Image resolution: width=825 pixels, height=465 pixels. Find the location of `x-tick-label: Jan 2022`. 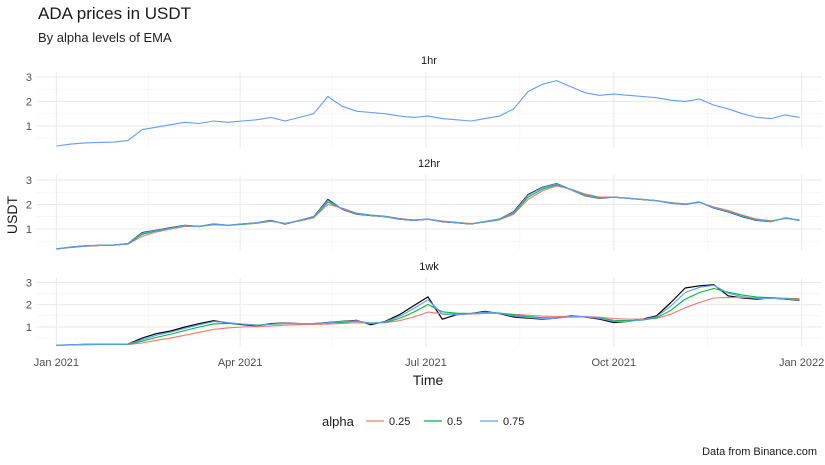

x-tick-label: Jan 2022 is located at coordinates (801, 363).